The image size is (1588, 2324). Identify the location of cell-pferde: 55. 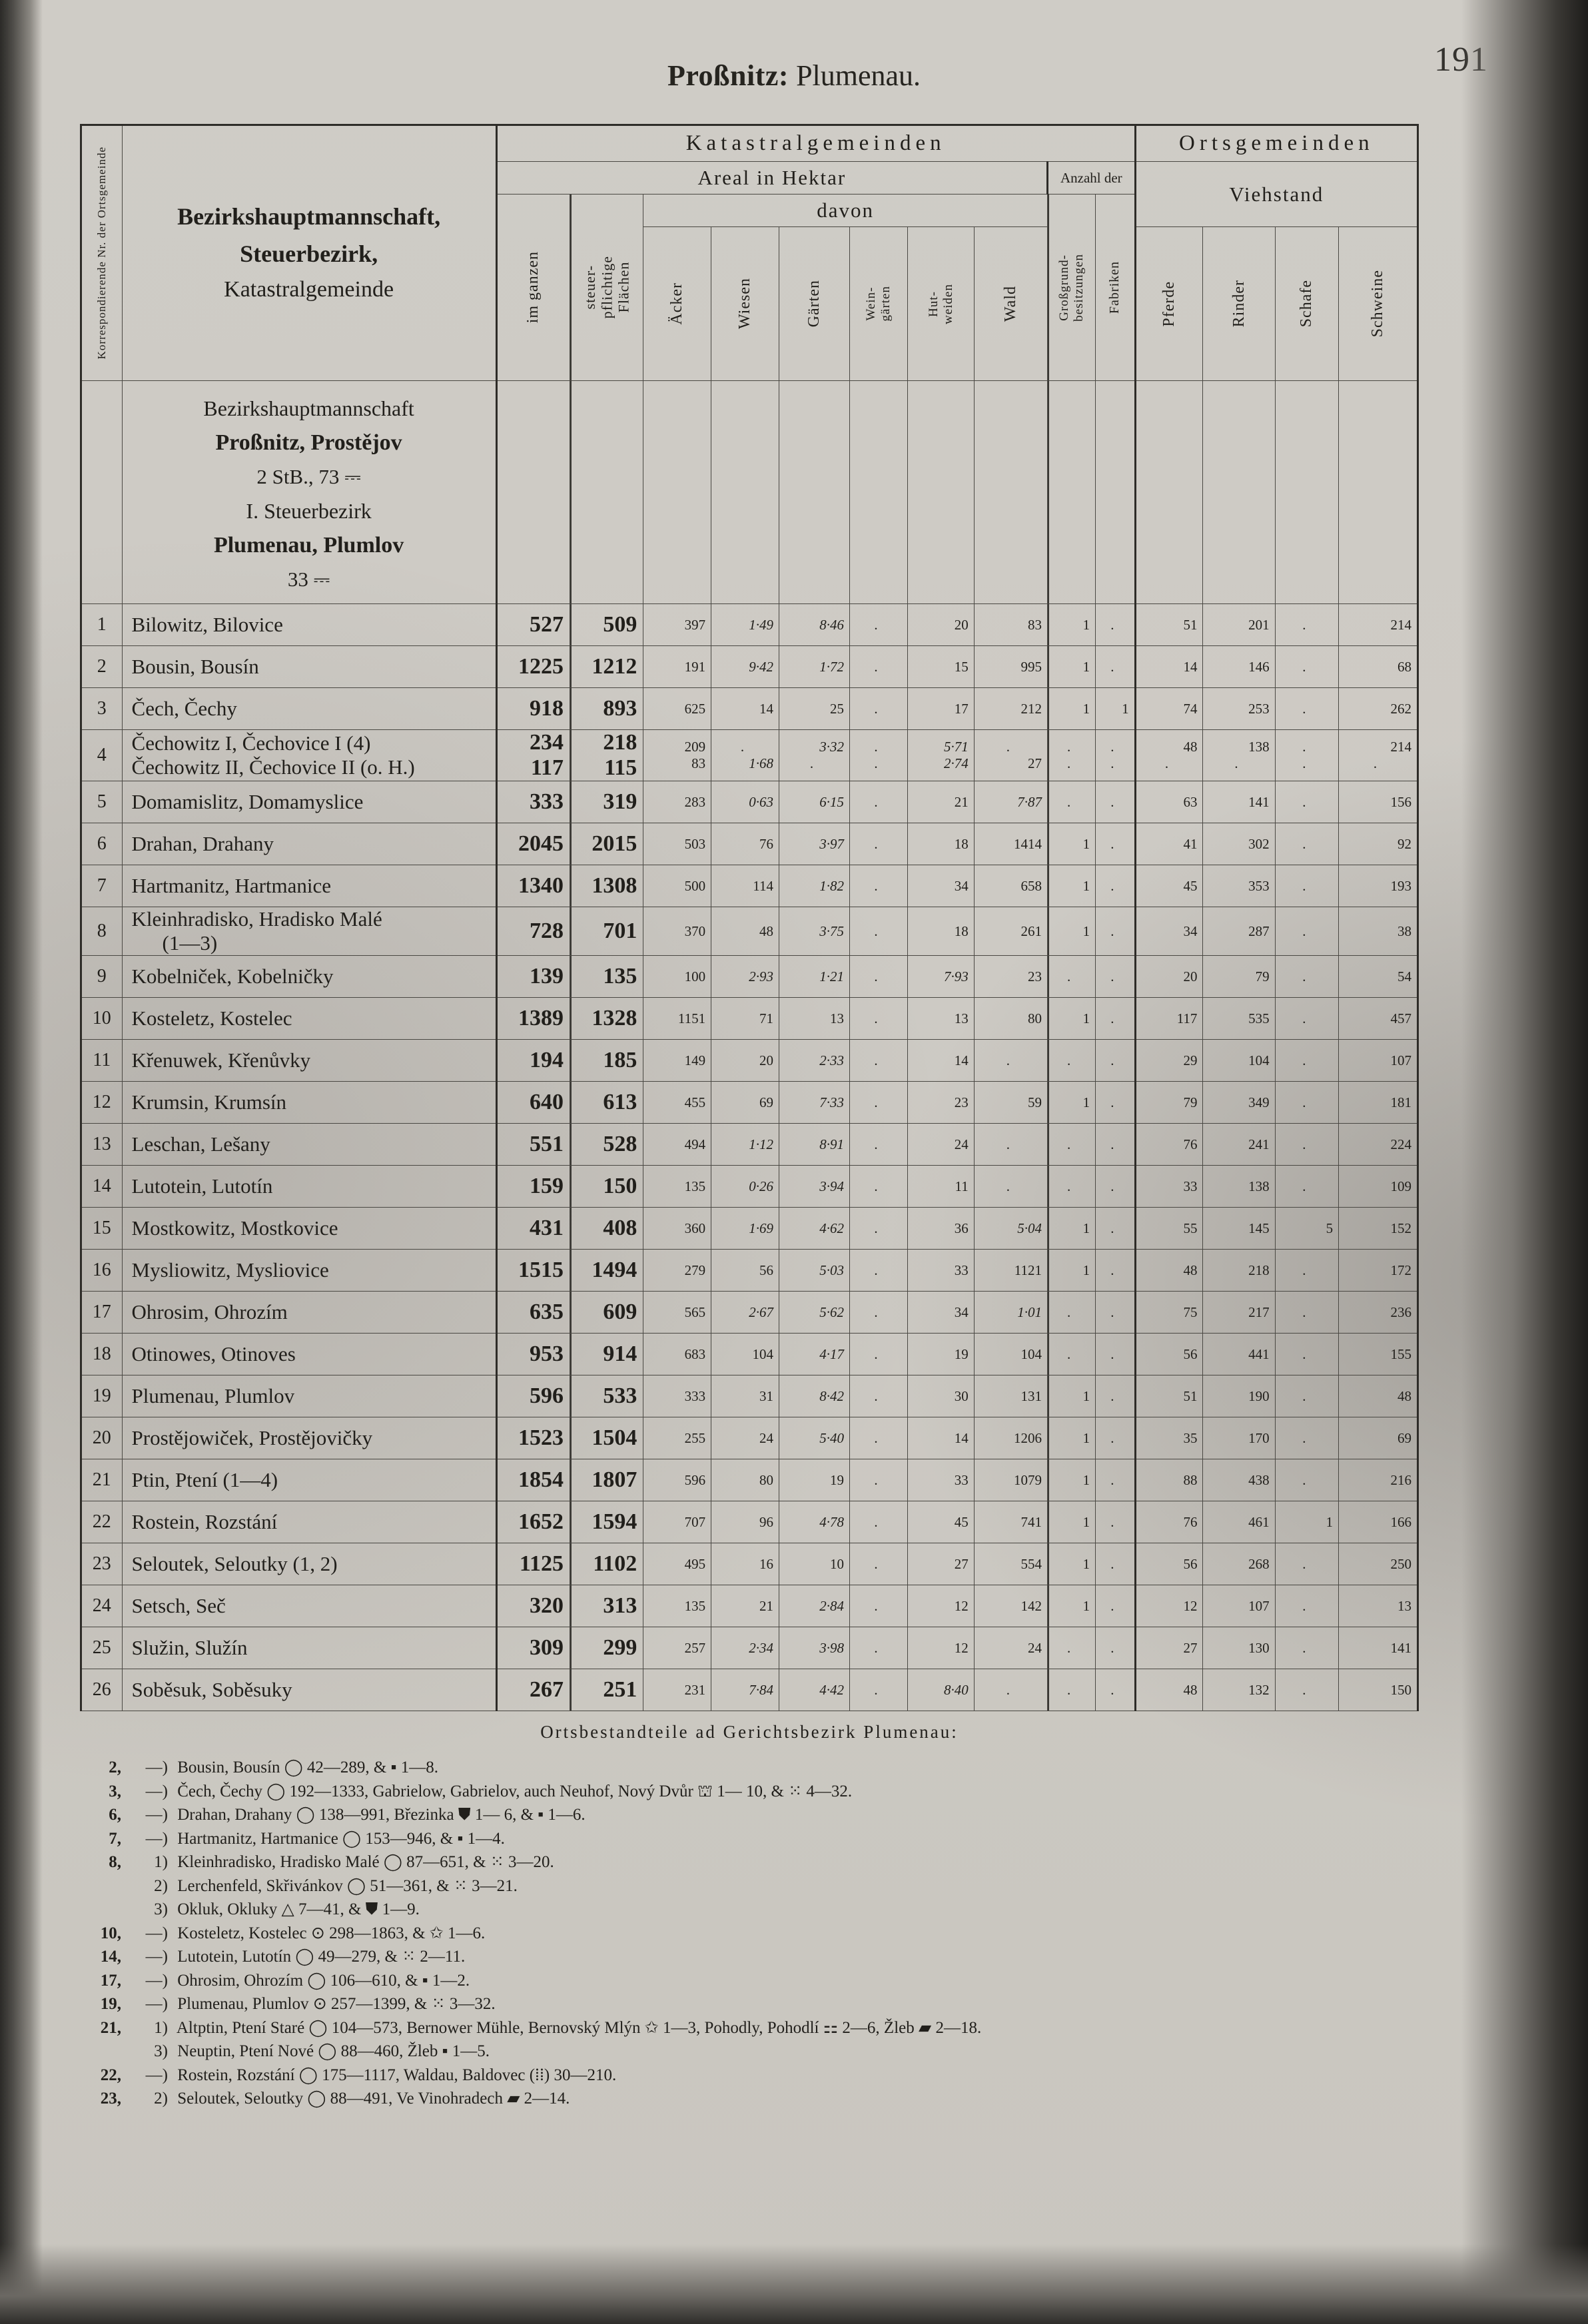
(1169, 1228).